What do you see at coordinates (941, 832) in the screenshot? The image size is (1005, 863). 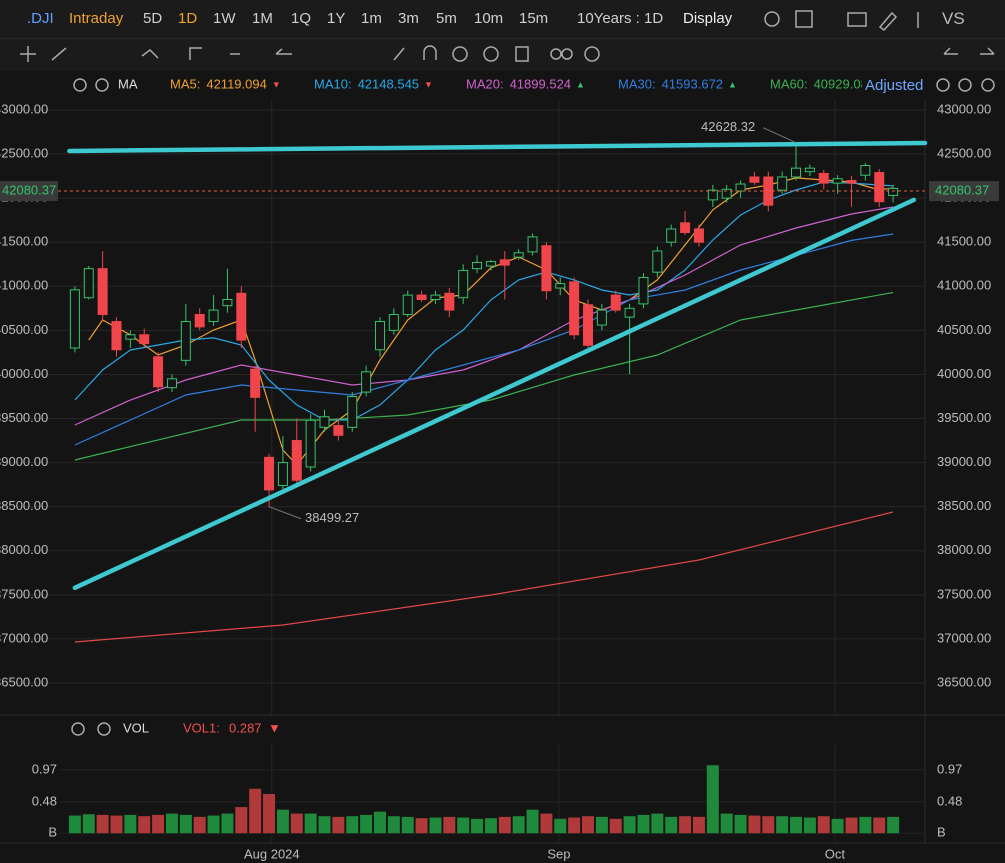 I see `volume-tick-label: B` at bounding box center [941, 832].